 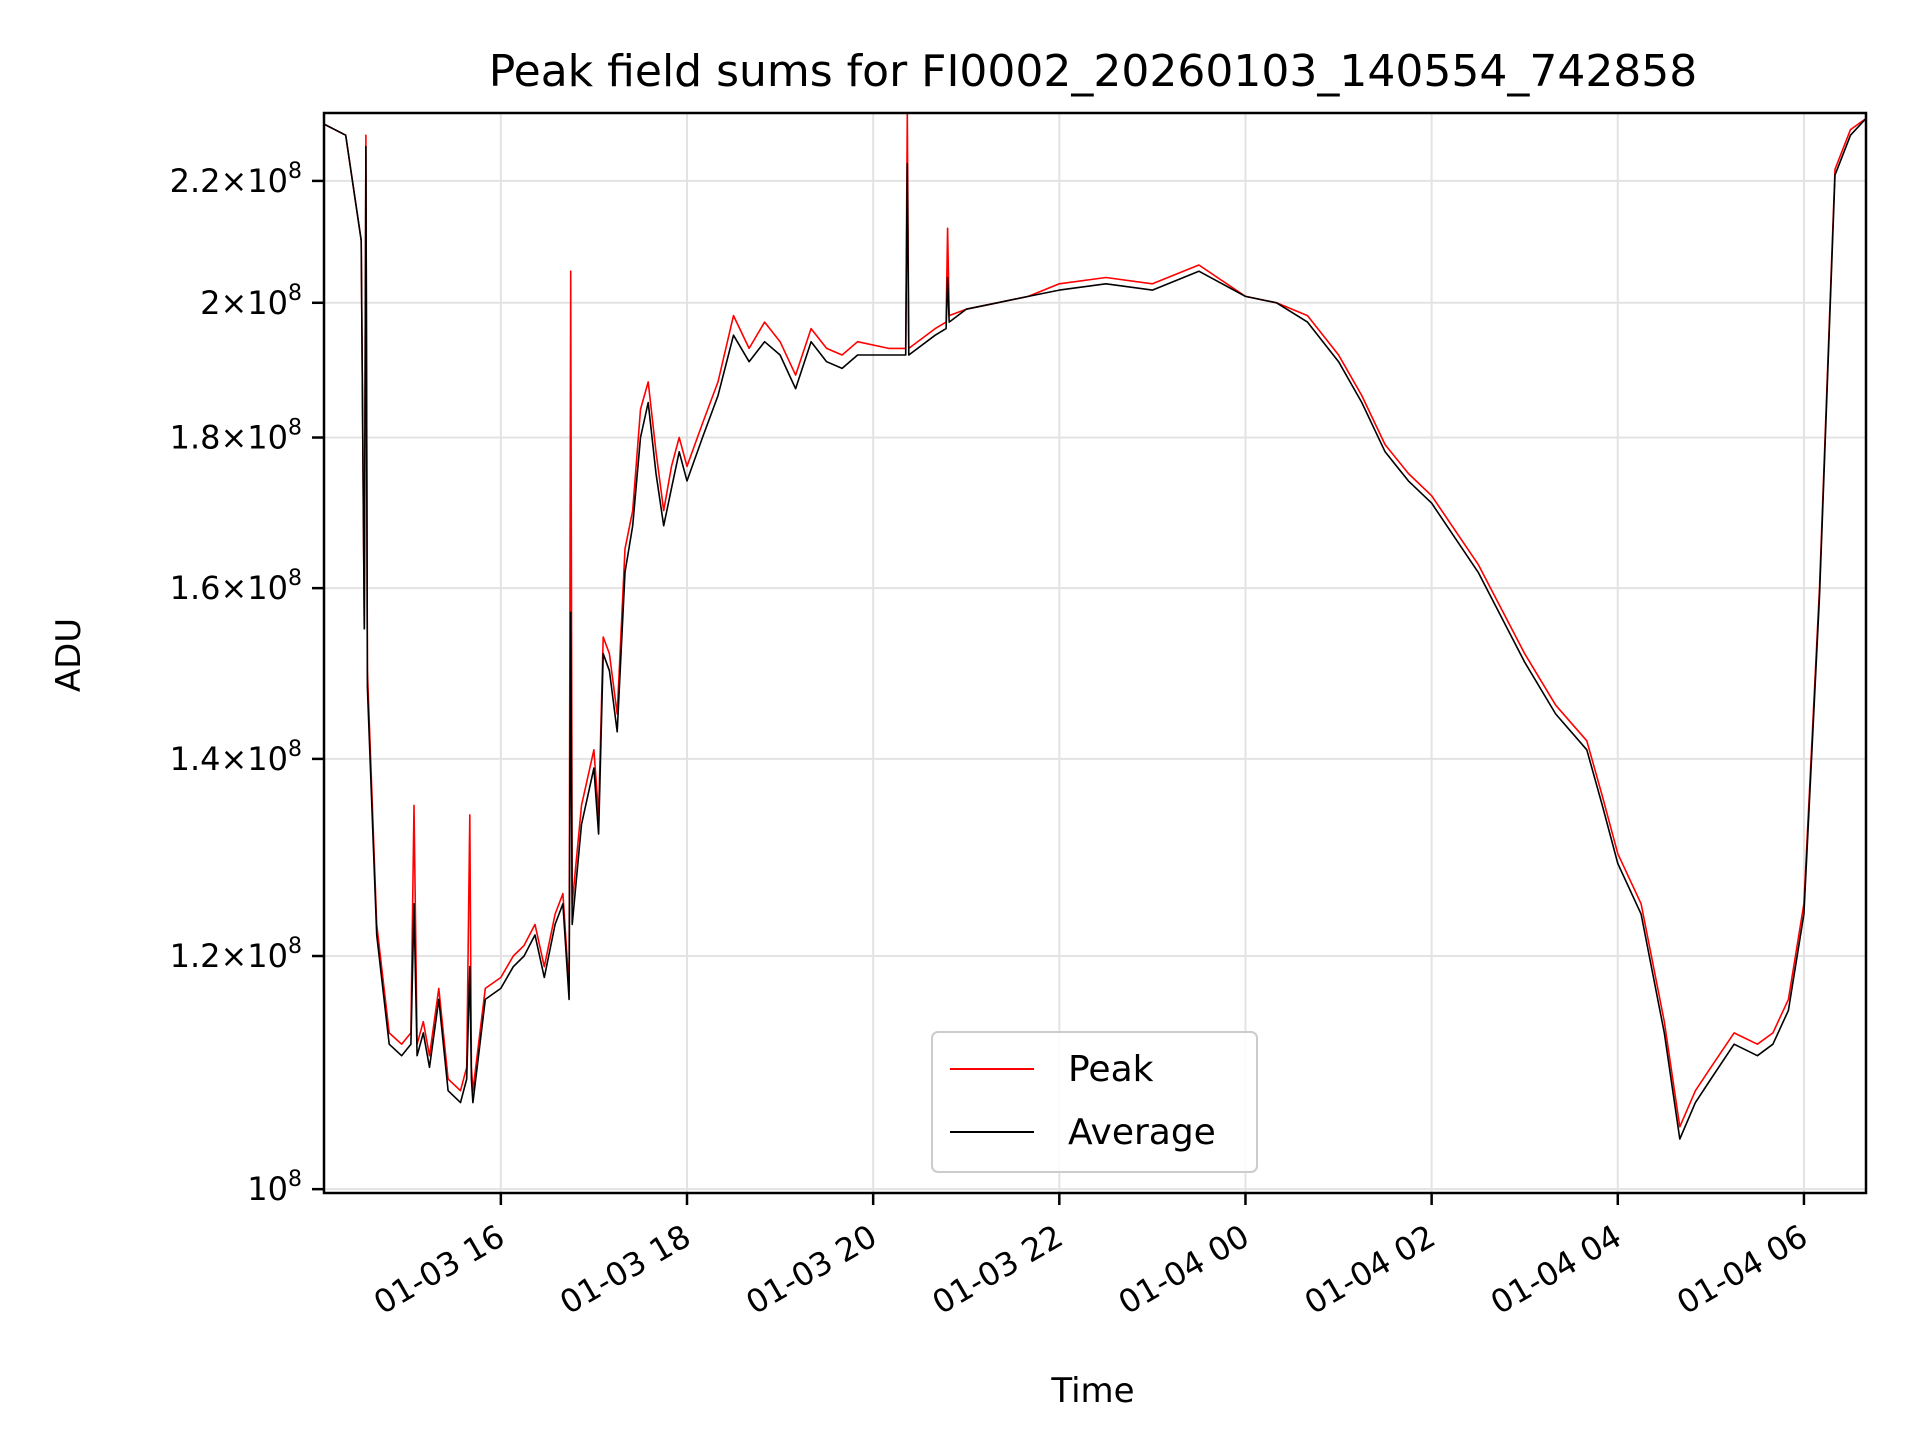 I want to click on legend-label-peak: Peak, so click(x=1111, y=1069).